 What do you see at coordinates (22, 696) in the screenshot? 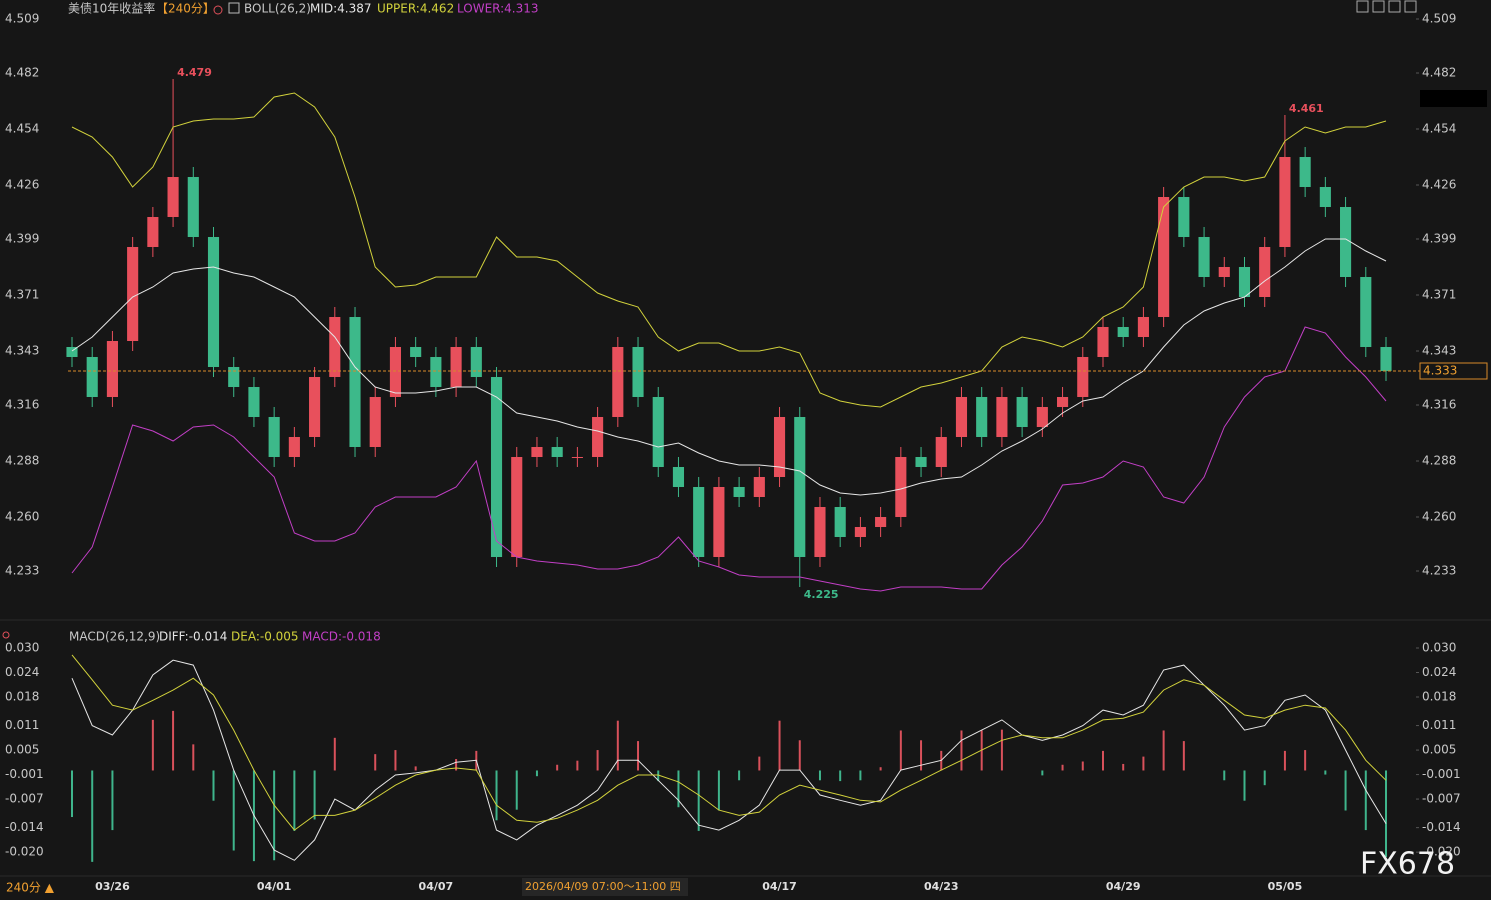
I see `y-tick-label-left: 0.018` at bounding box center [22, 696].